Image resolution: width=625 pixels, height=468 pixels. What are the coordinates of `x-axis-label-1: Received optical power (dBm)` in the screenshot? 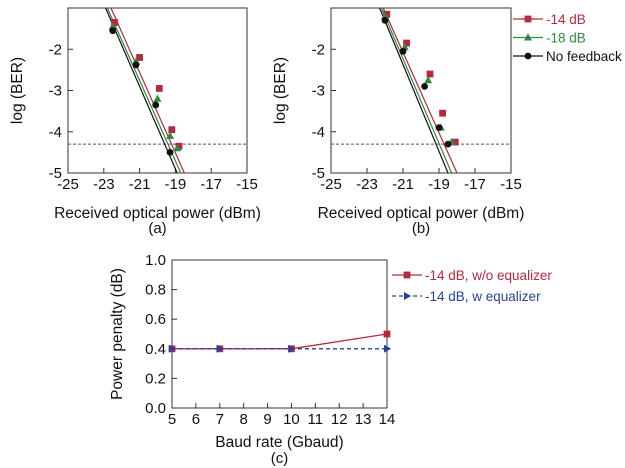 It's located at (421, 213).